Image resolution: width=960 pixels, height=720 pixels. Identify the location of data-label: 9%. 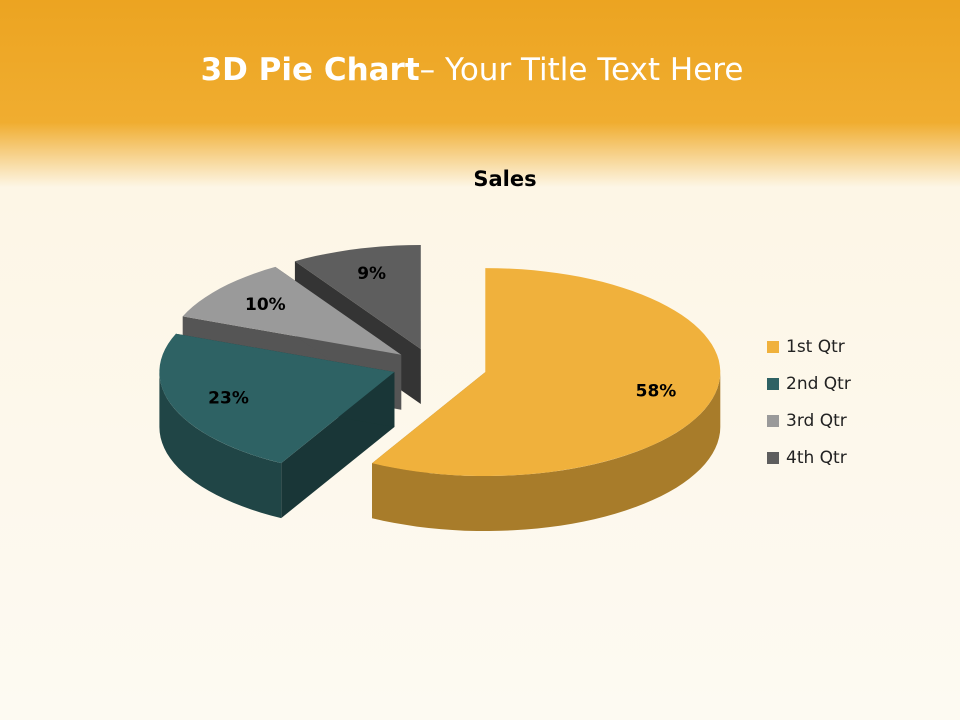
(371, 274).